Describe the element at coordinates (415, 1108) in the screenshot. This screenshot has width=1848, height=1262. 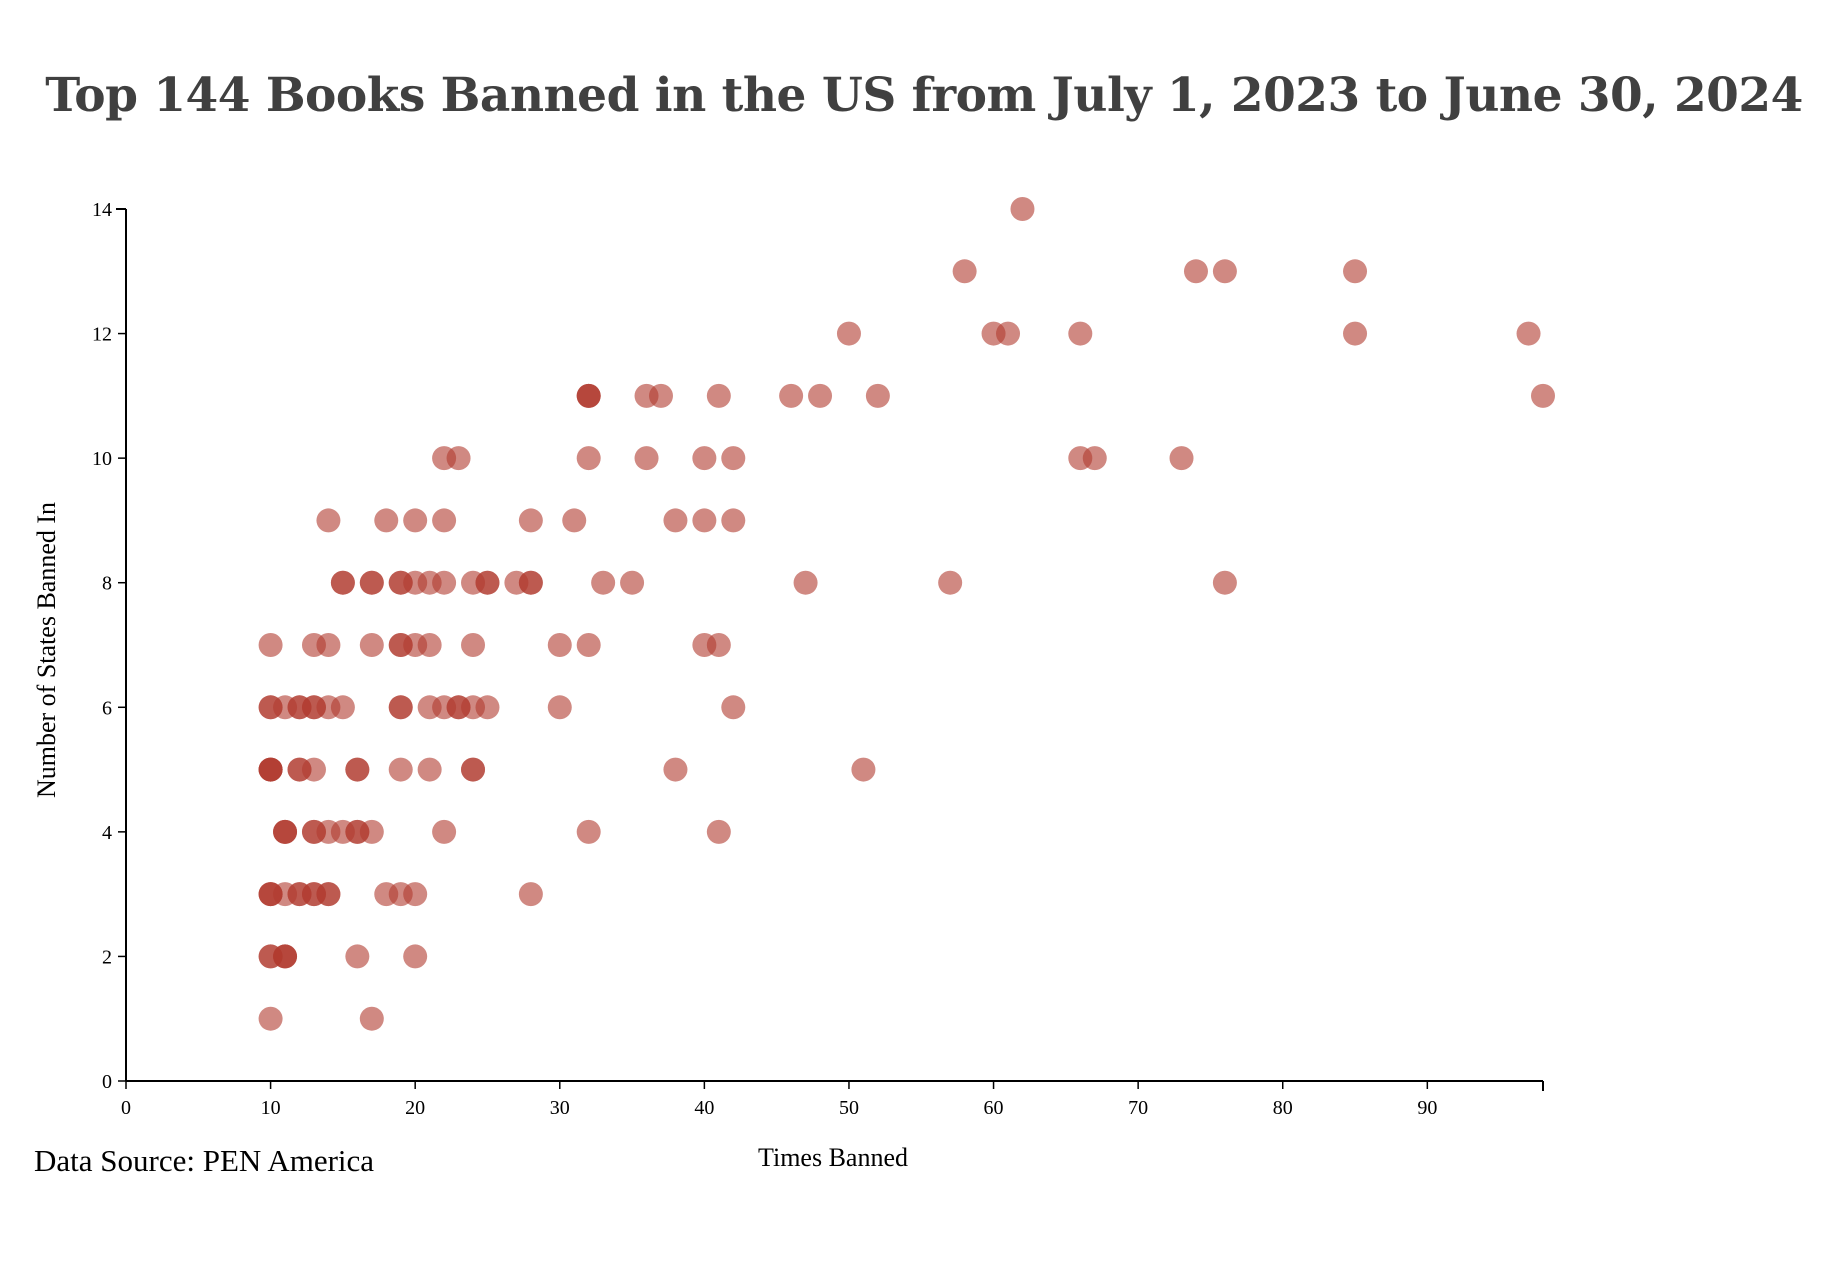
I see `x-tick-label: 20` at that location.